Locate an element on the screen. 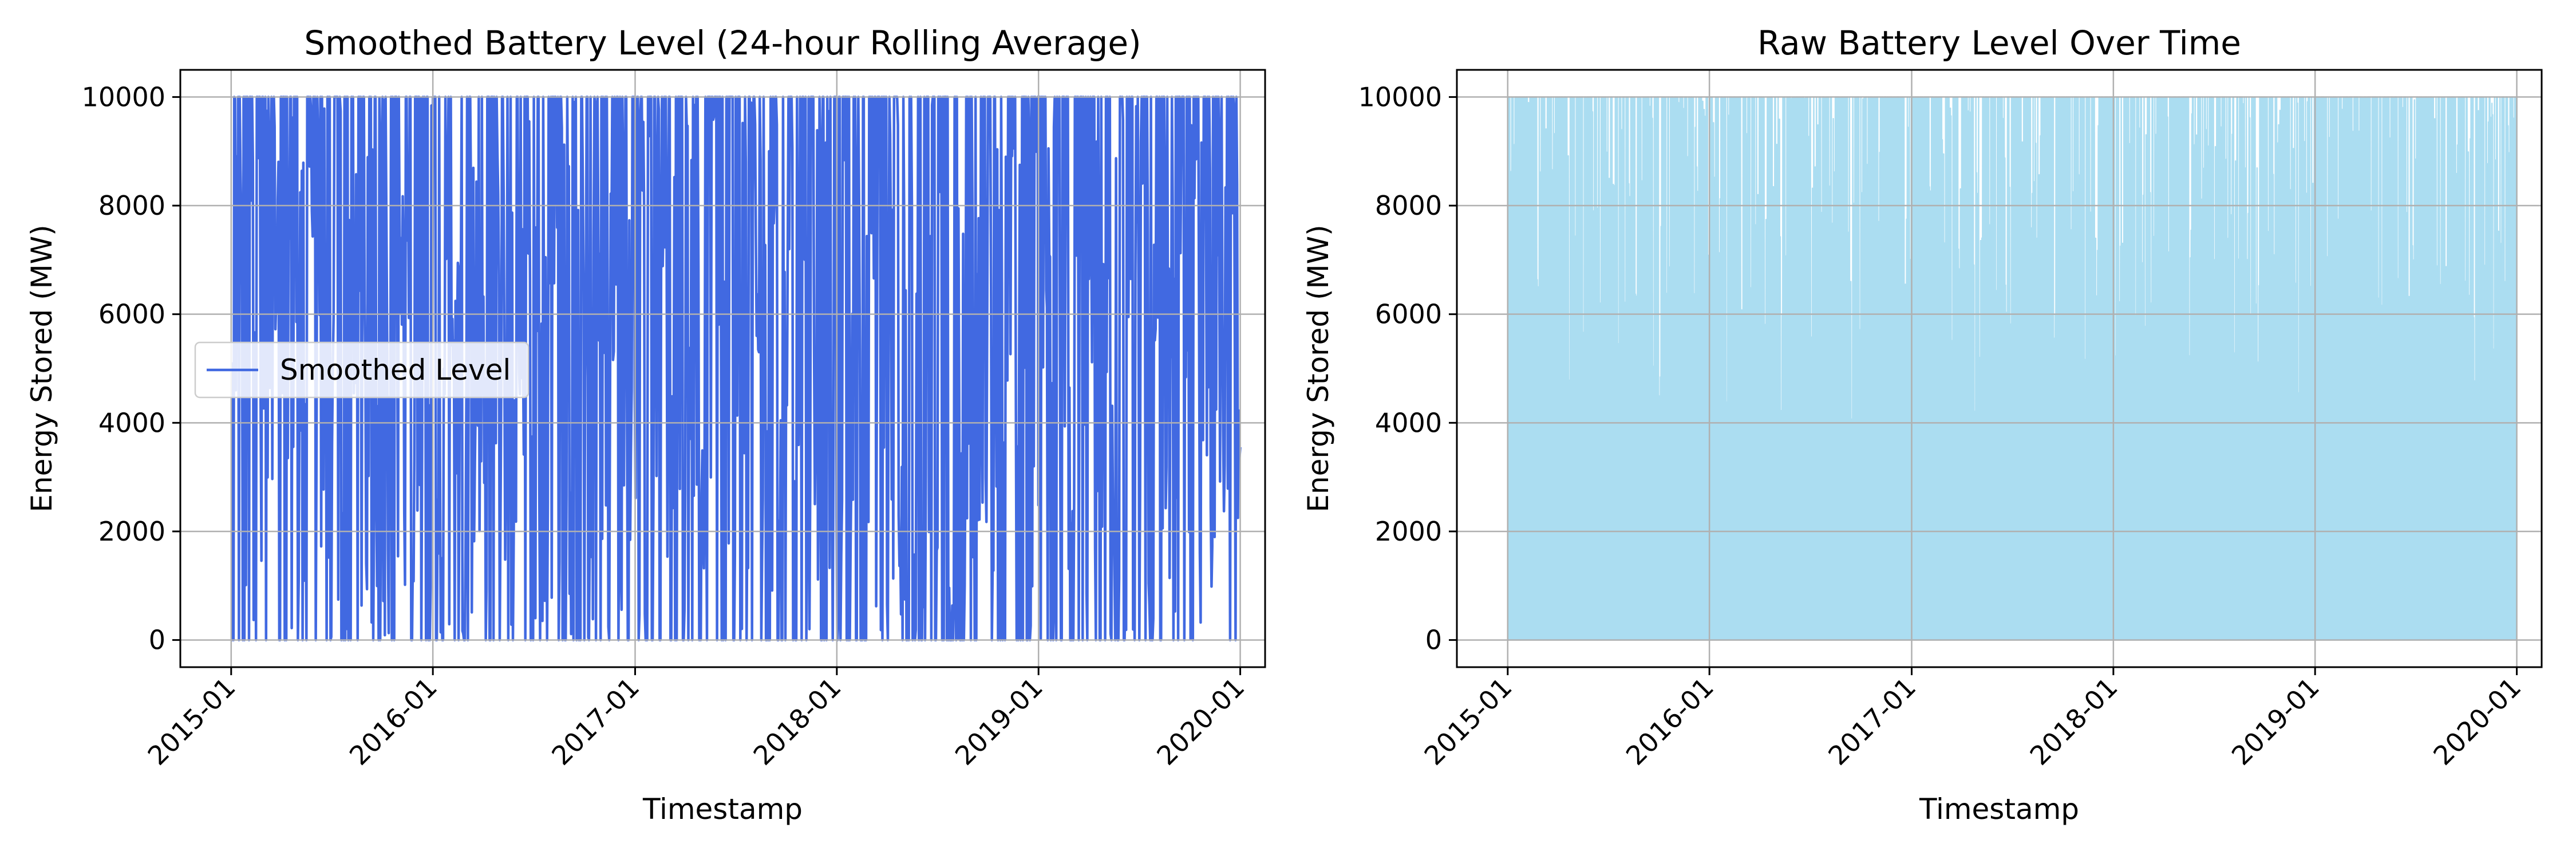 Image resolution: width=2576 pixels, height=859 pixels. legend: Smoothed Level is located at coordinates (362, 370).